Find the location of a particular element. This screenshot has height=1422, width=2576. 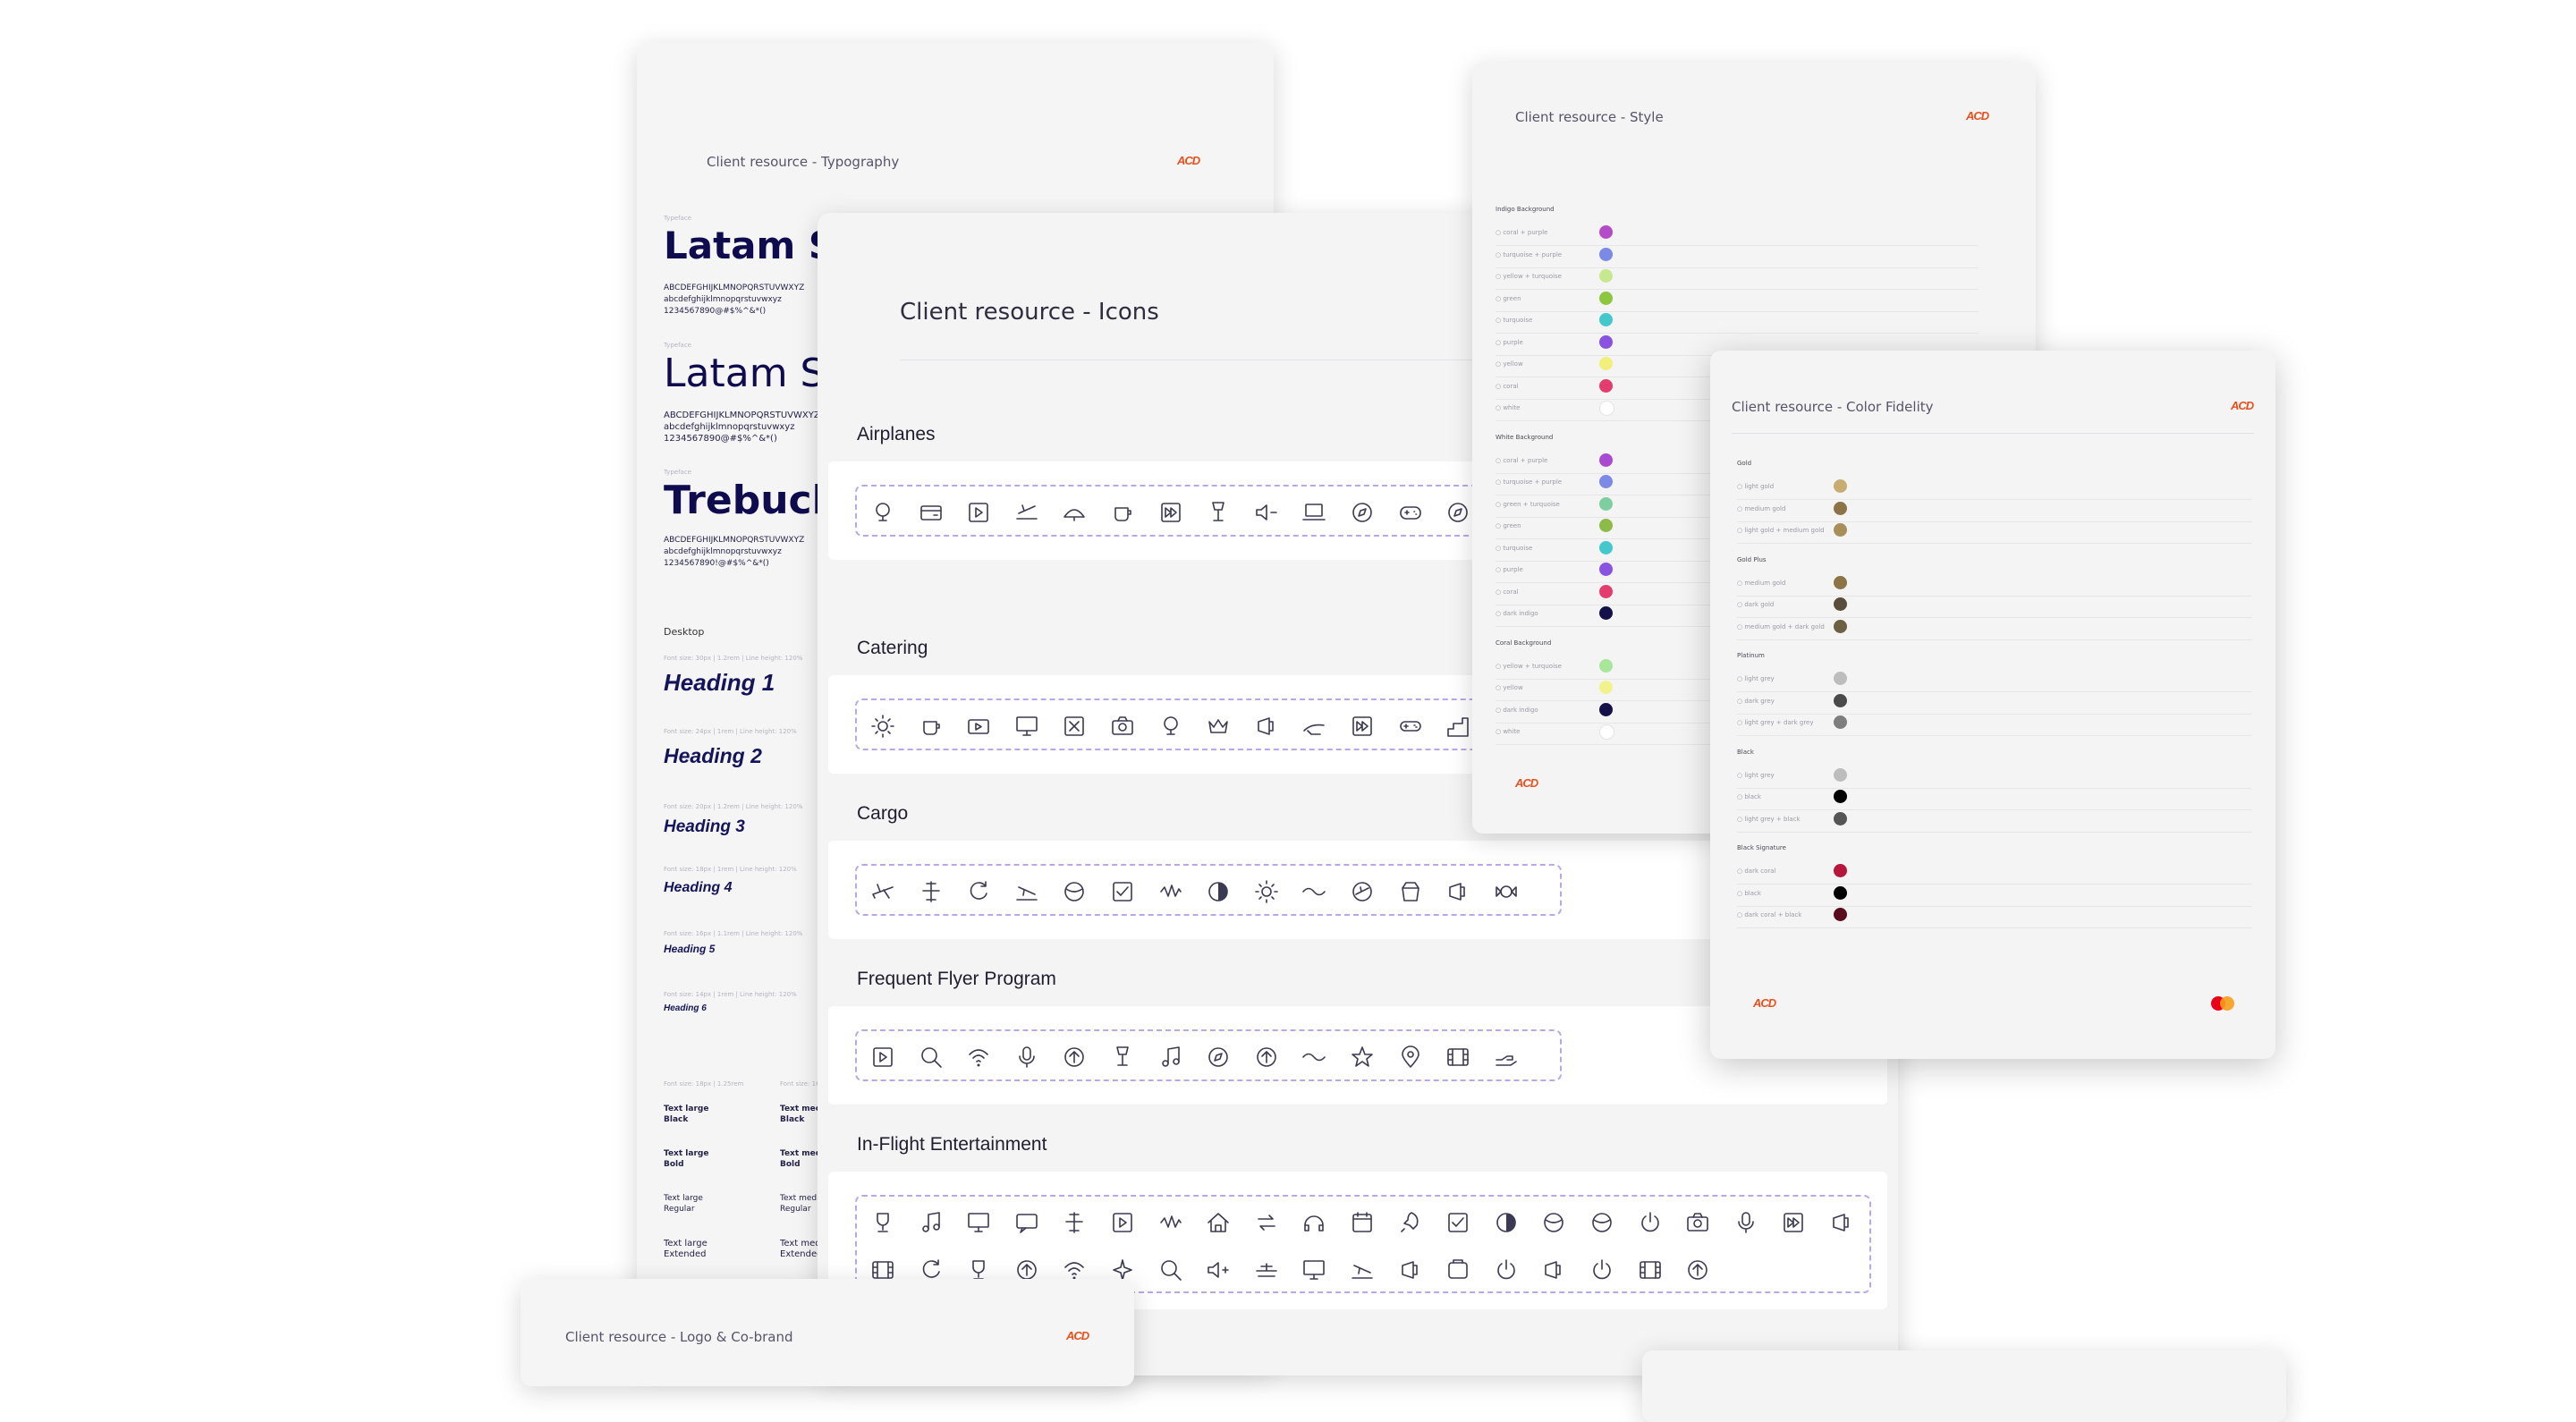

secure-box-icon is located at coordinates (1314, 891).